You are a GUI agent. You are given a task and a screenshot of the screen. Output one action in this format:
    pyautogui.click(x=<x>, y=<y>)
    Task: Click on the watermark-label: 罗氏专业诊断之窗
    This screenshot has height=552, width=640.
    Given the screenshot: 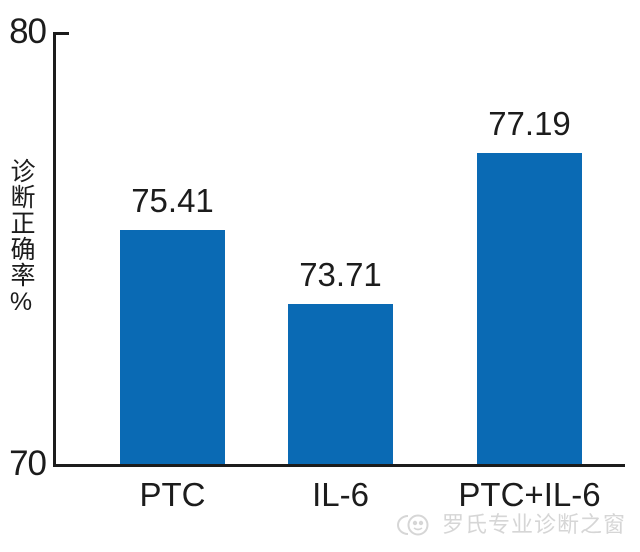 What is the action you would take?
    pyautogui.click(x=533, y=524)
    